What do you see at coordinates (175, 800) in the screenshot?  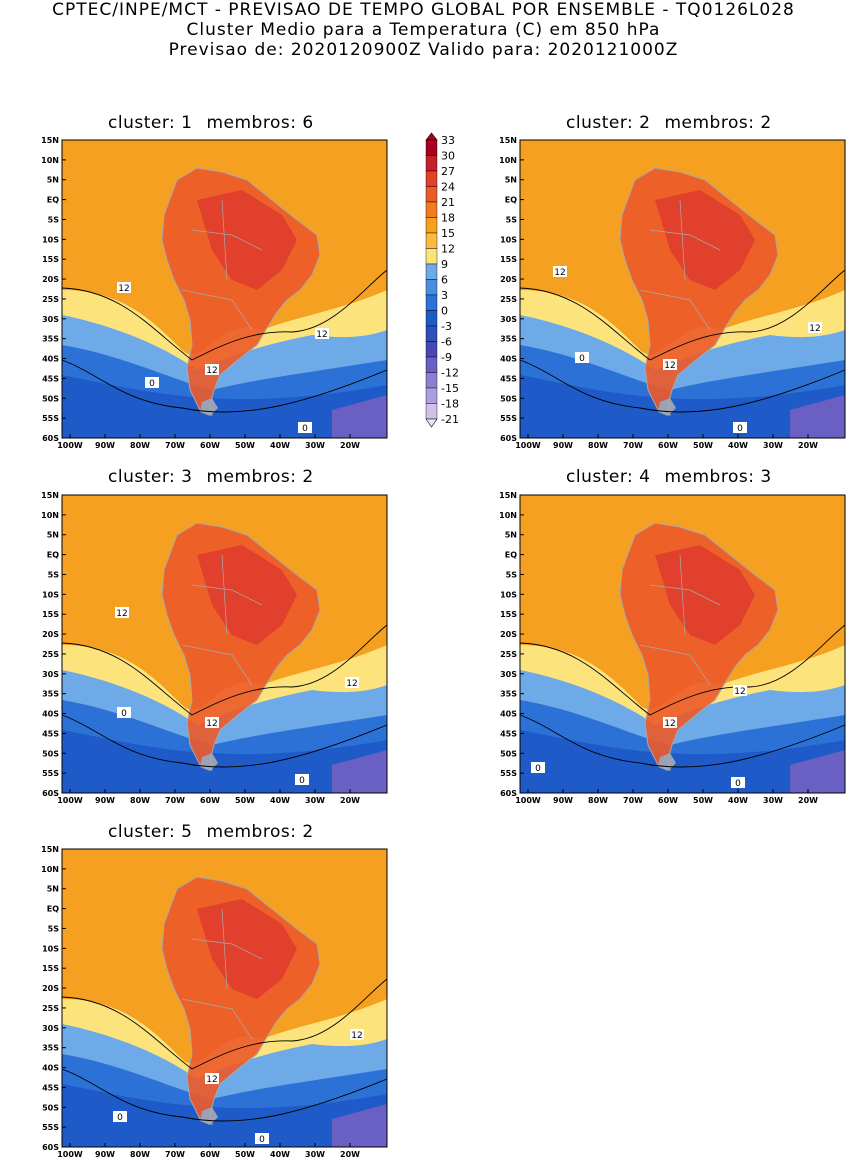 I see `lon-tick-label: 70W` at bounding box center [175, 800].